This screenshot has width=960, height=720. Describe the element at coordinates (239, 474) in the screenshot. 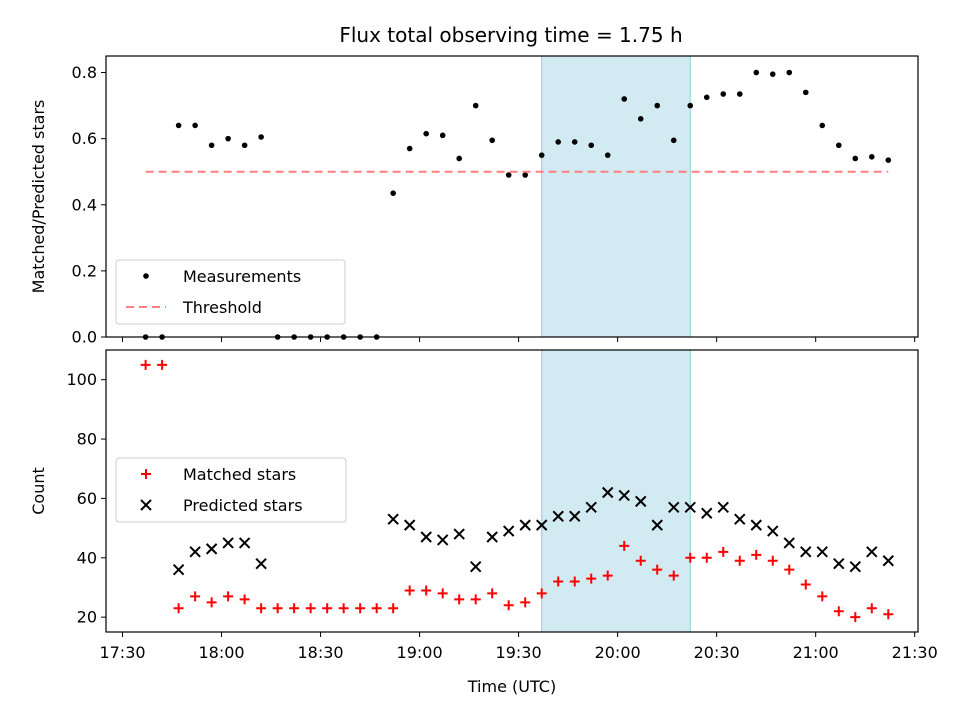

I see `legend-label: Matched stars` at that location.